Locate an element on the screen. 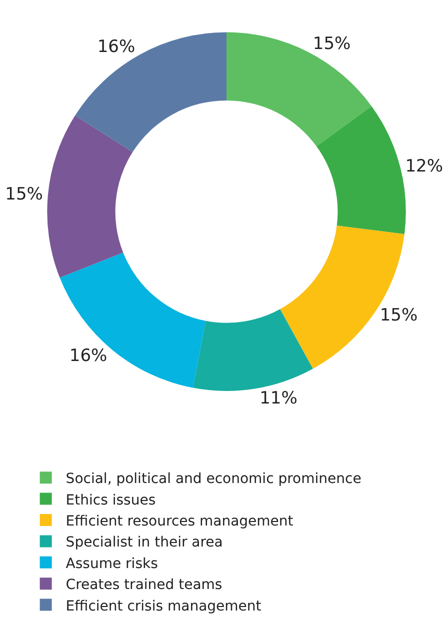  data-label: 11% is located at coordinates (279, 398).